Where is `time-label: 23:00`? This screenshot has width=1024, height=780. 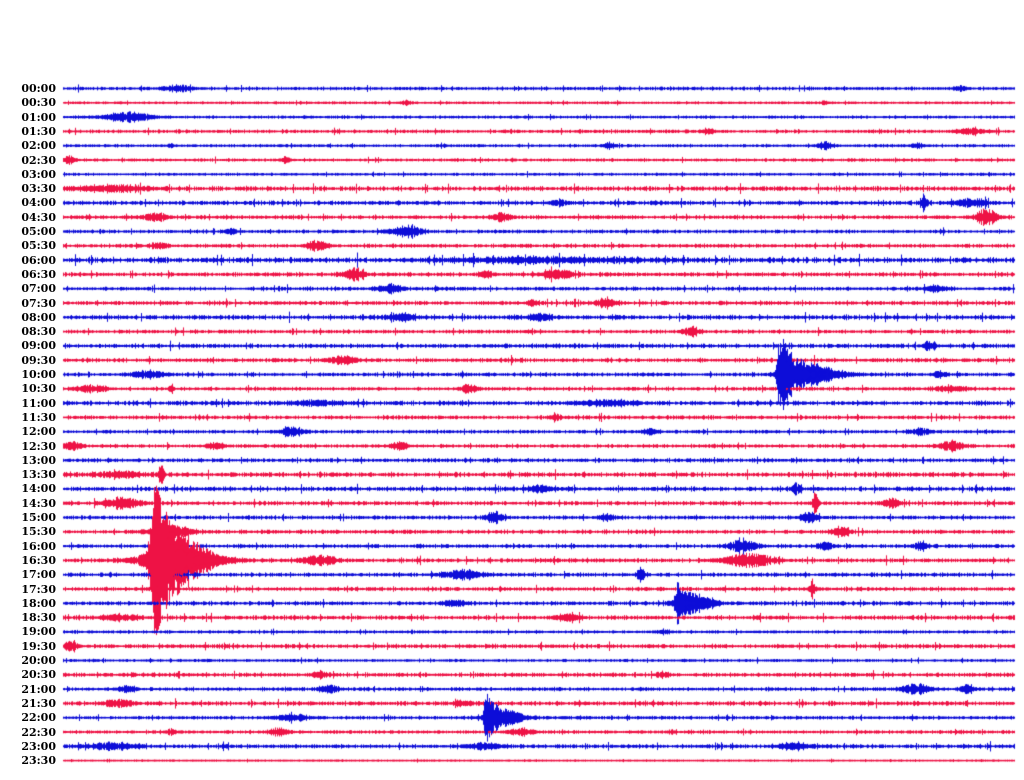 time-label: 23:00 is located at coordinates (38, 746).